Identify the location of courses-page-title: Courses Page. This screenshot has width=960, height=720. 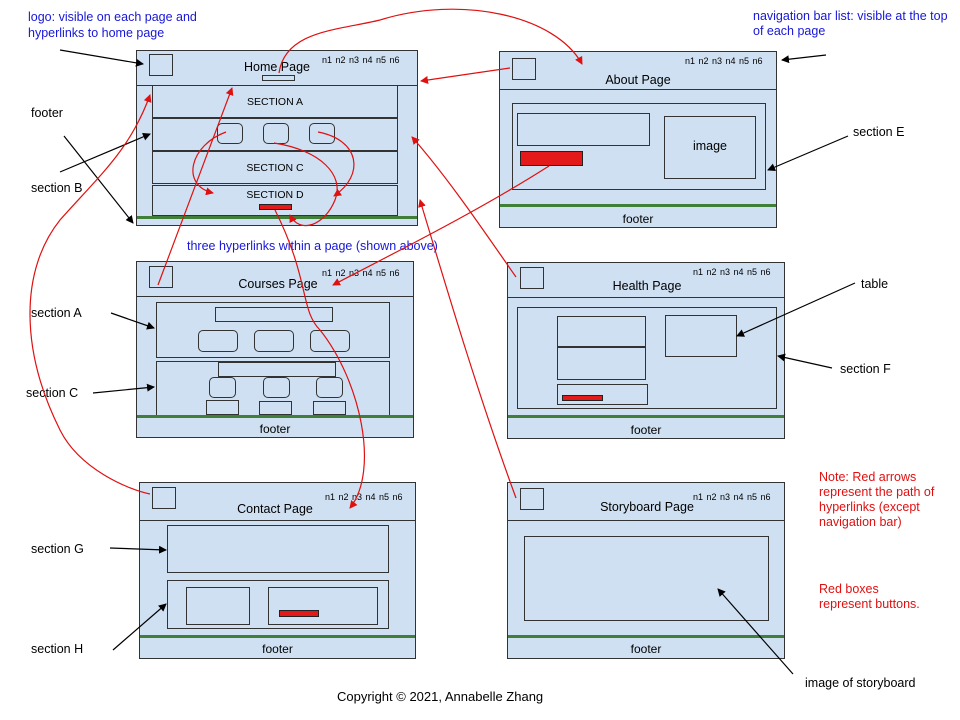
(278, 284).